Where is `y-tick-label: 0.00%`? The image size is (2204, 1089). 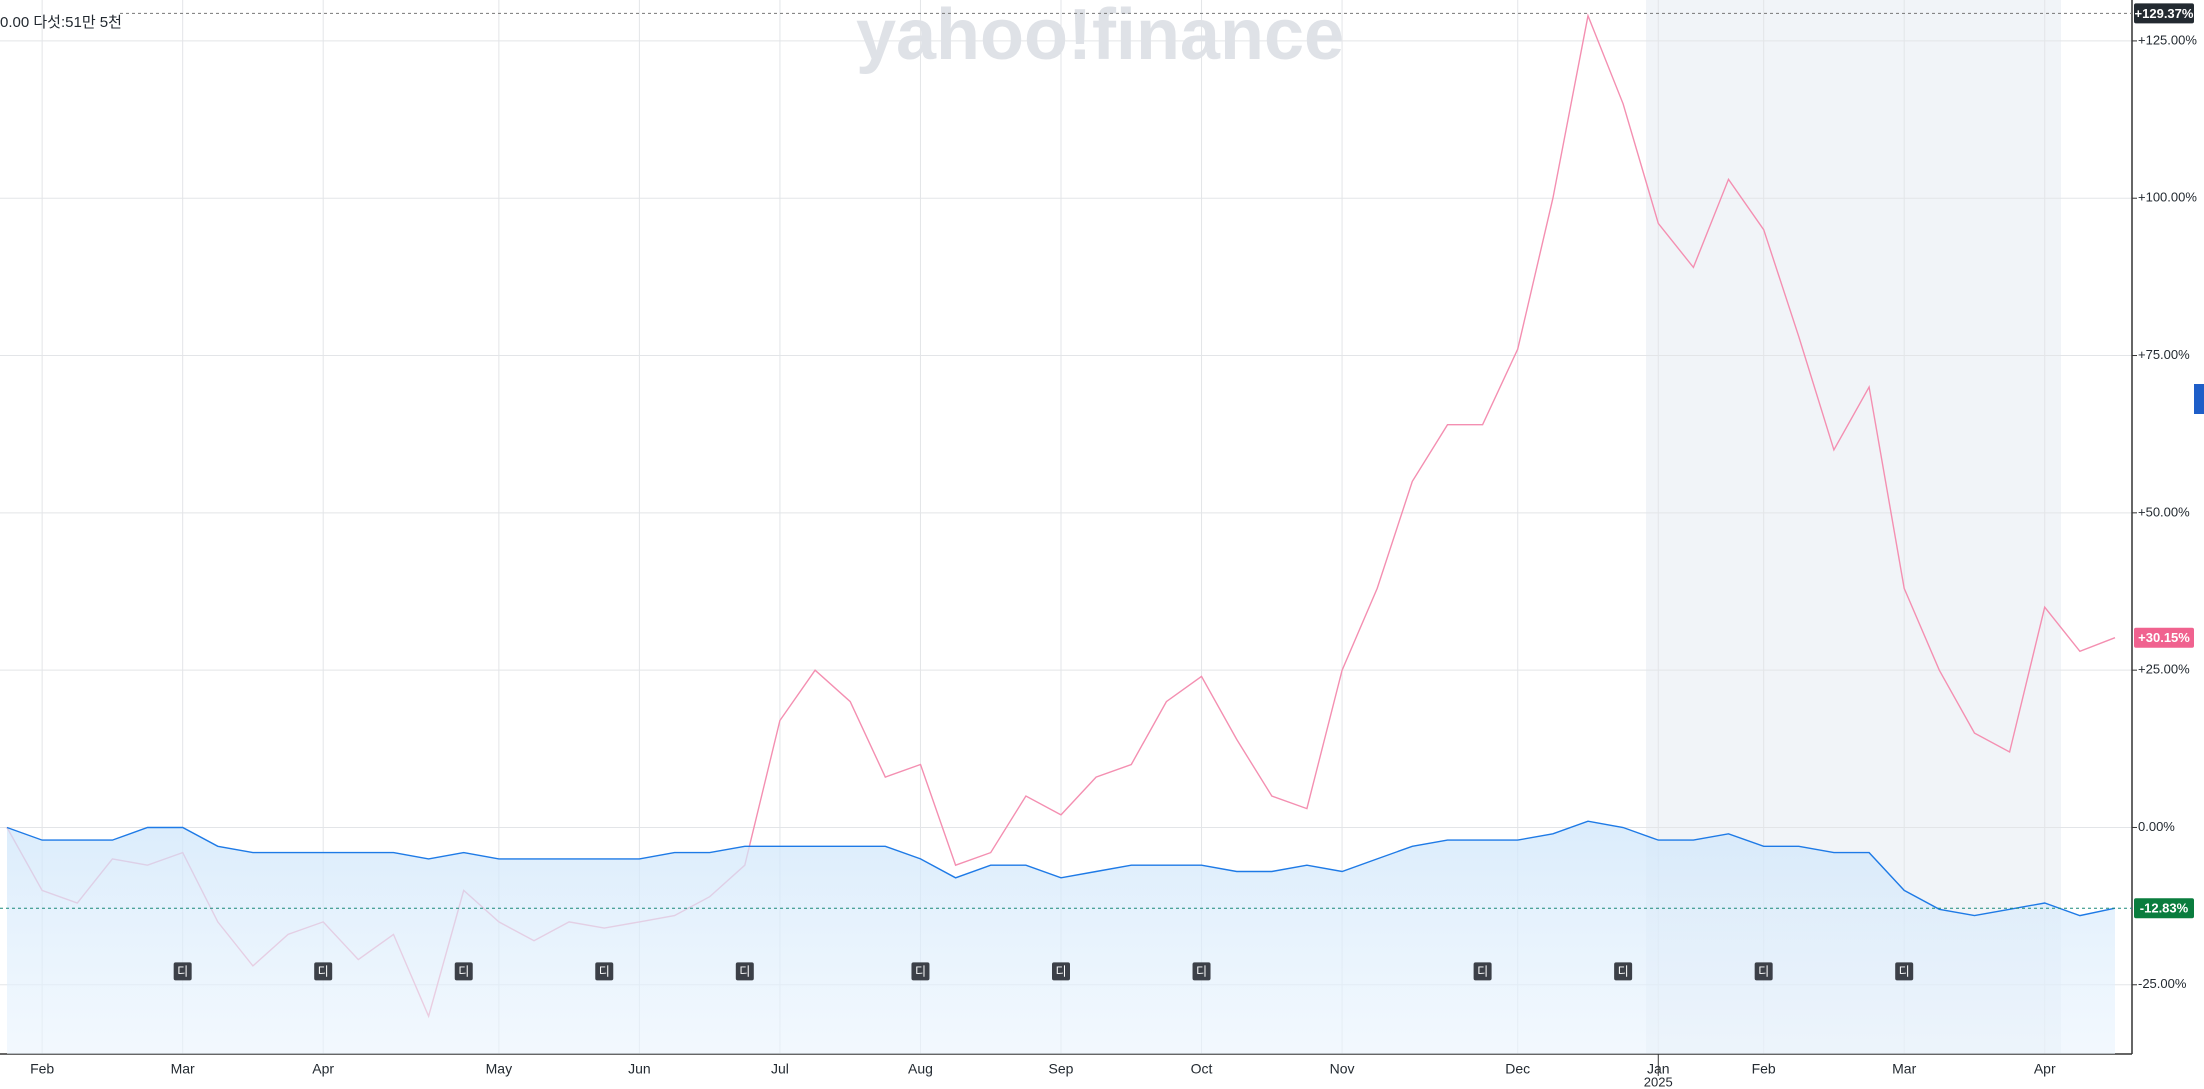 y-tick-label: 0.00% is located at coordinates (2156, 826).